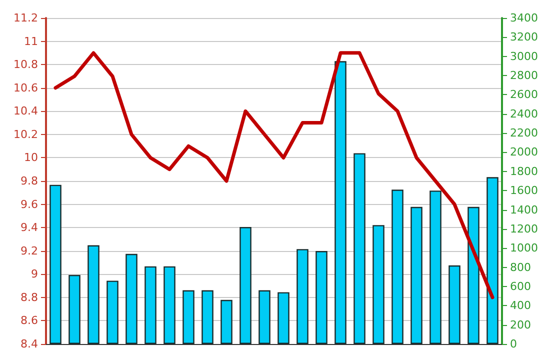 Image resolution: width=550 pixels, height=364 pixels. I want to click on y2-tick-label: 2400, so click(524, 113).